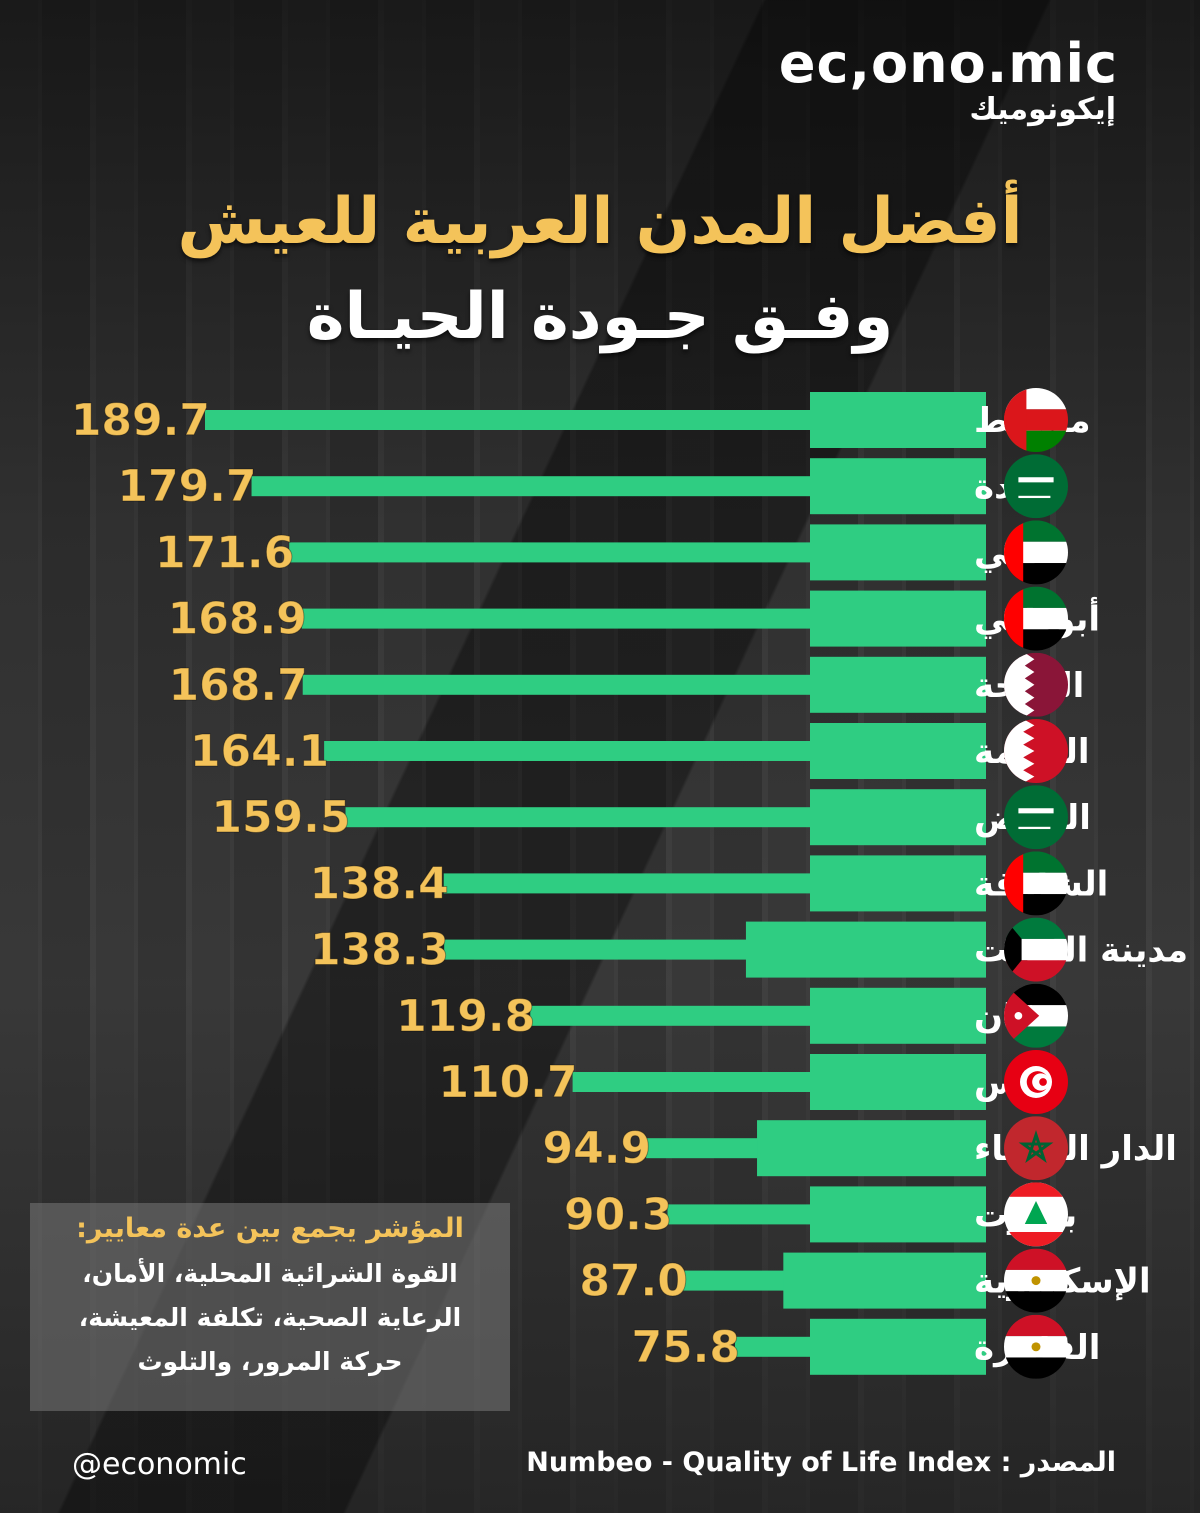  What do you see at coordinates (238, 685) in the screenshot?
I see `value-label: 168.7` at bounding box center [238, 685].